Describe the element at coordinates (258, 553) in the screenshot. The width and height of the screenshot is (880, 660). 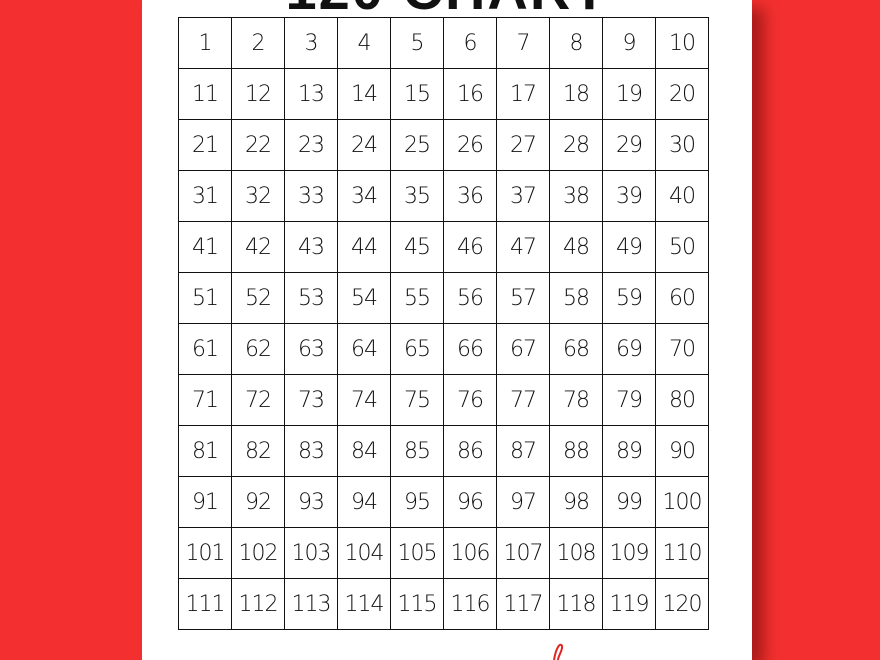
I see `grid-cell: 102` at that location.